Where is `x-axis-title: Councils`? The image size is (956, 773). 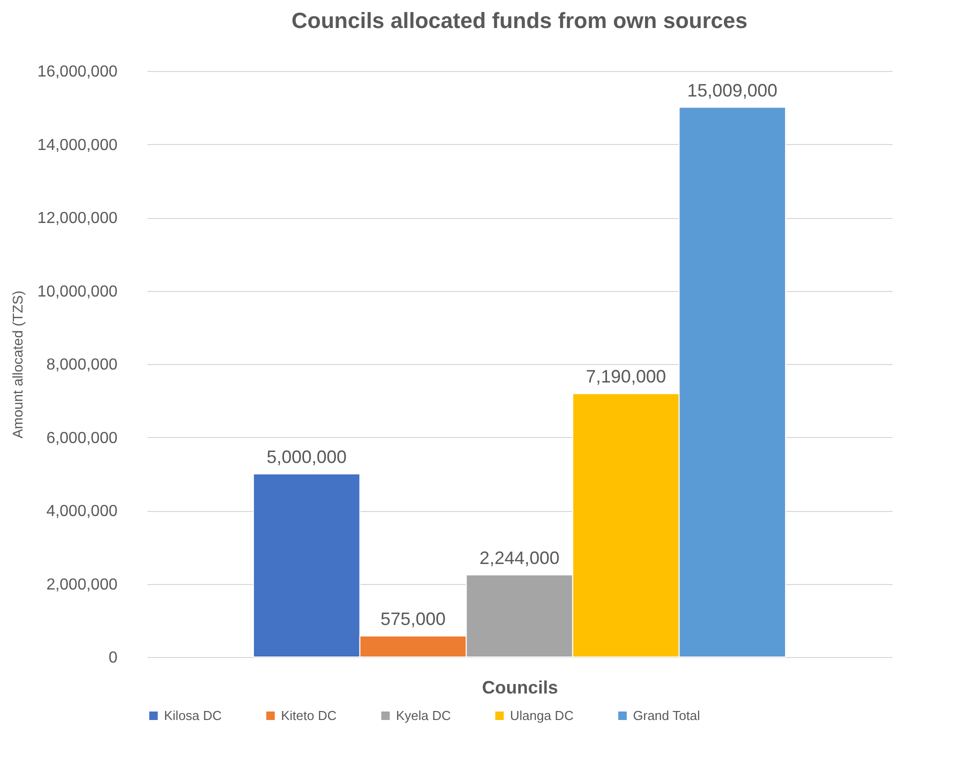
x-axis-title: Councils is located at coordinates (520, 688).